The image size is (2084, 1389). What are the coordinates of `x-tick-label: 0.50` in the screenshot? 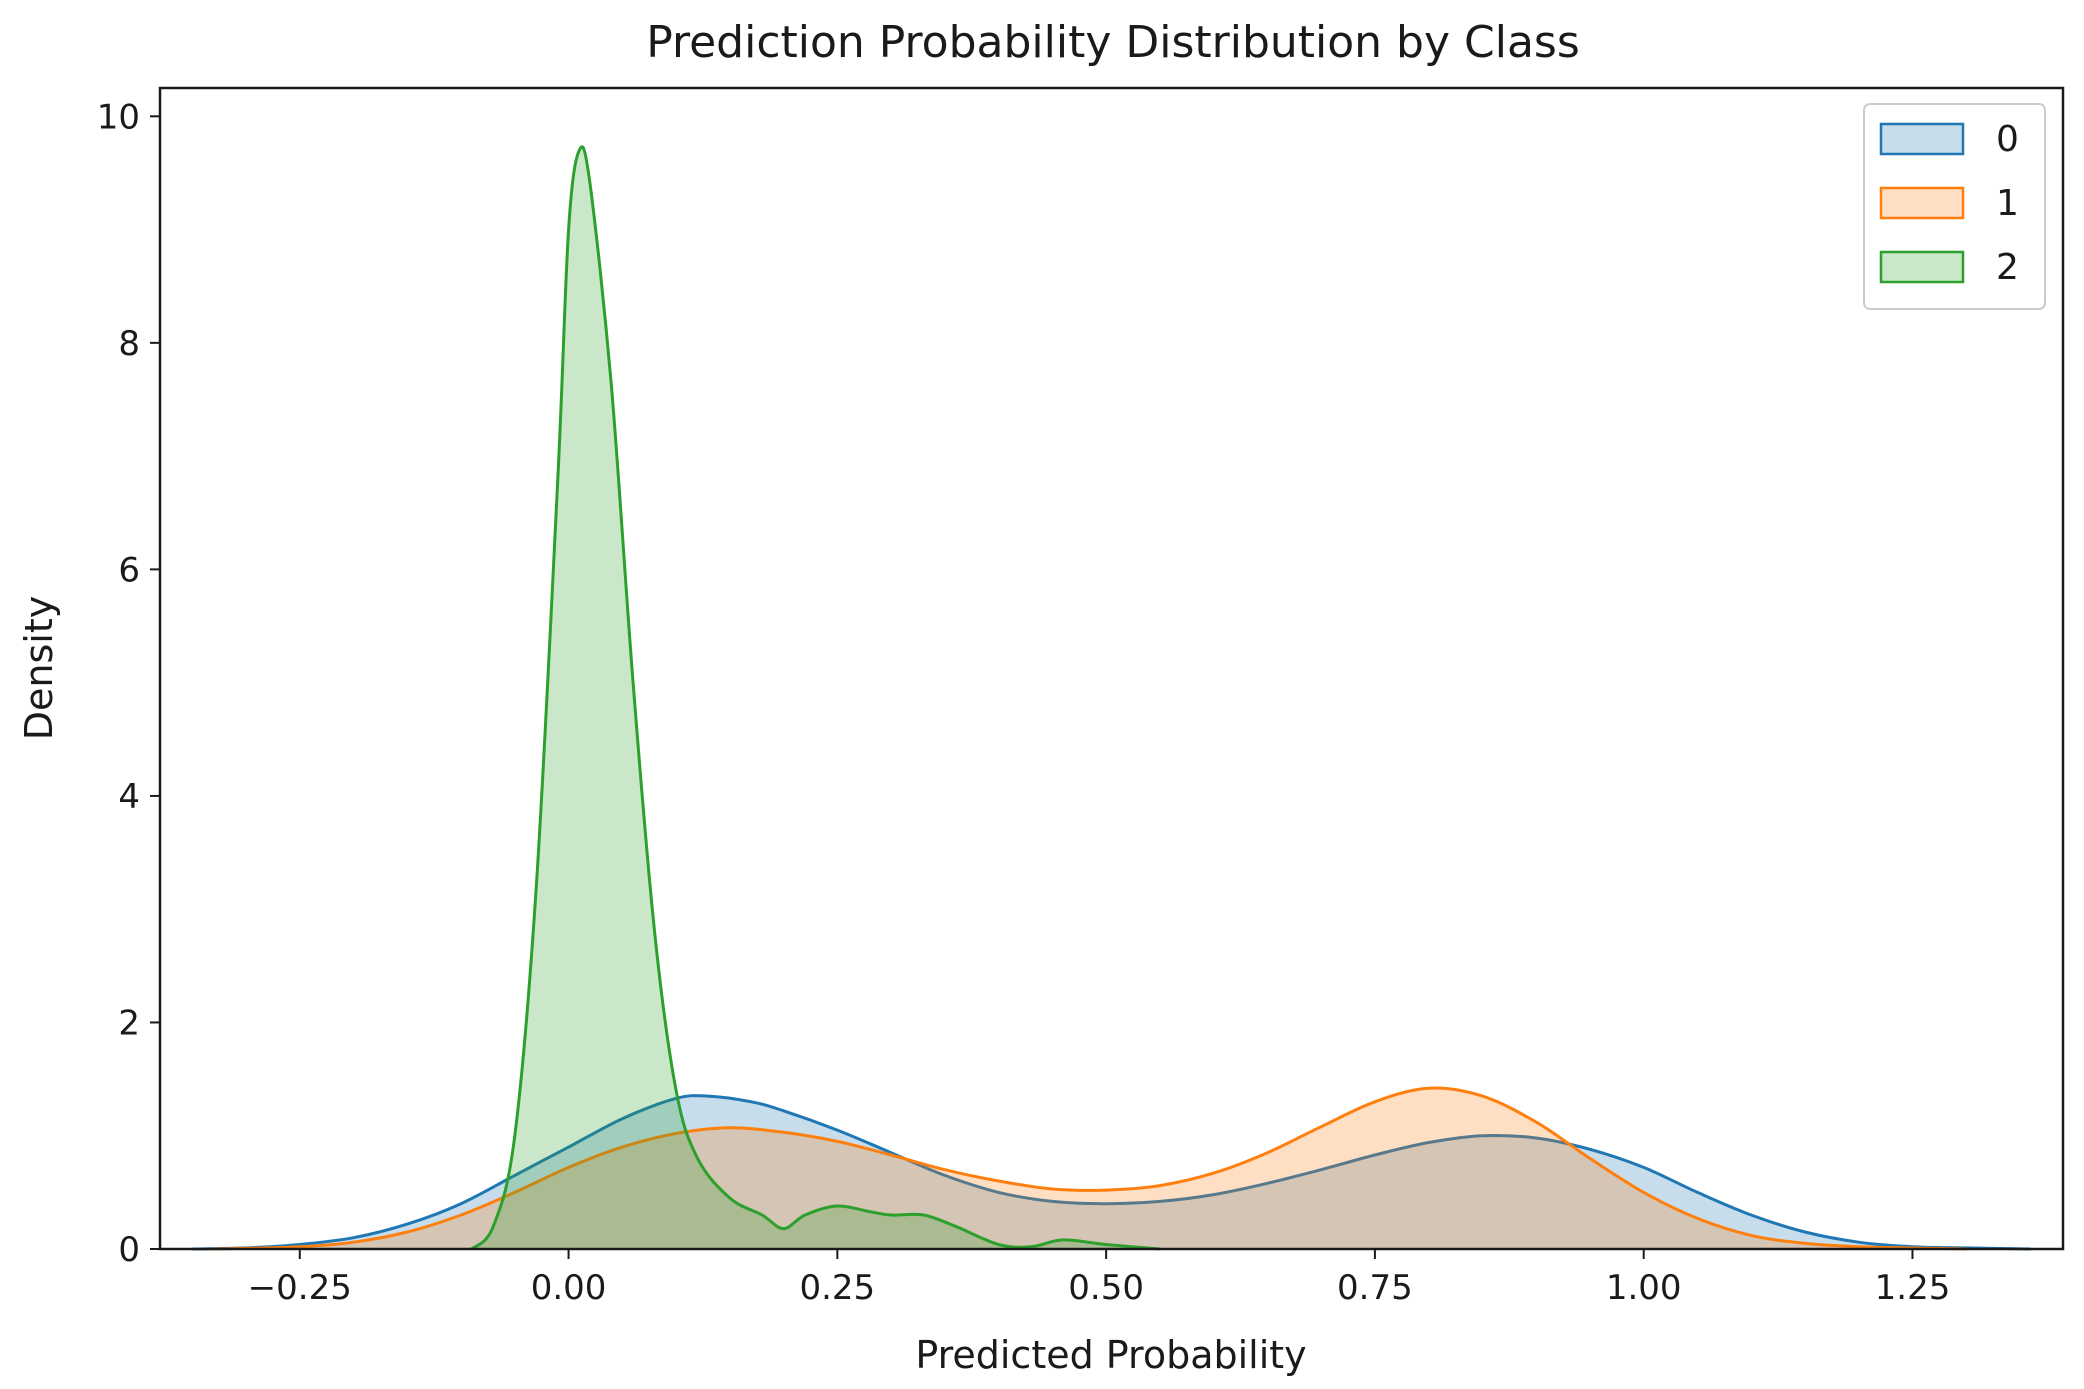 It's located at (1106, 1288).